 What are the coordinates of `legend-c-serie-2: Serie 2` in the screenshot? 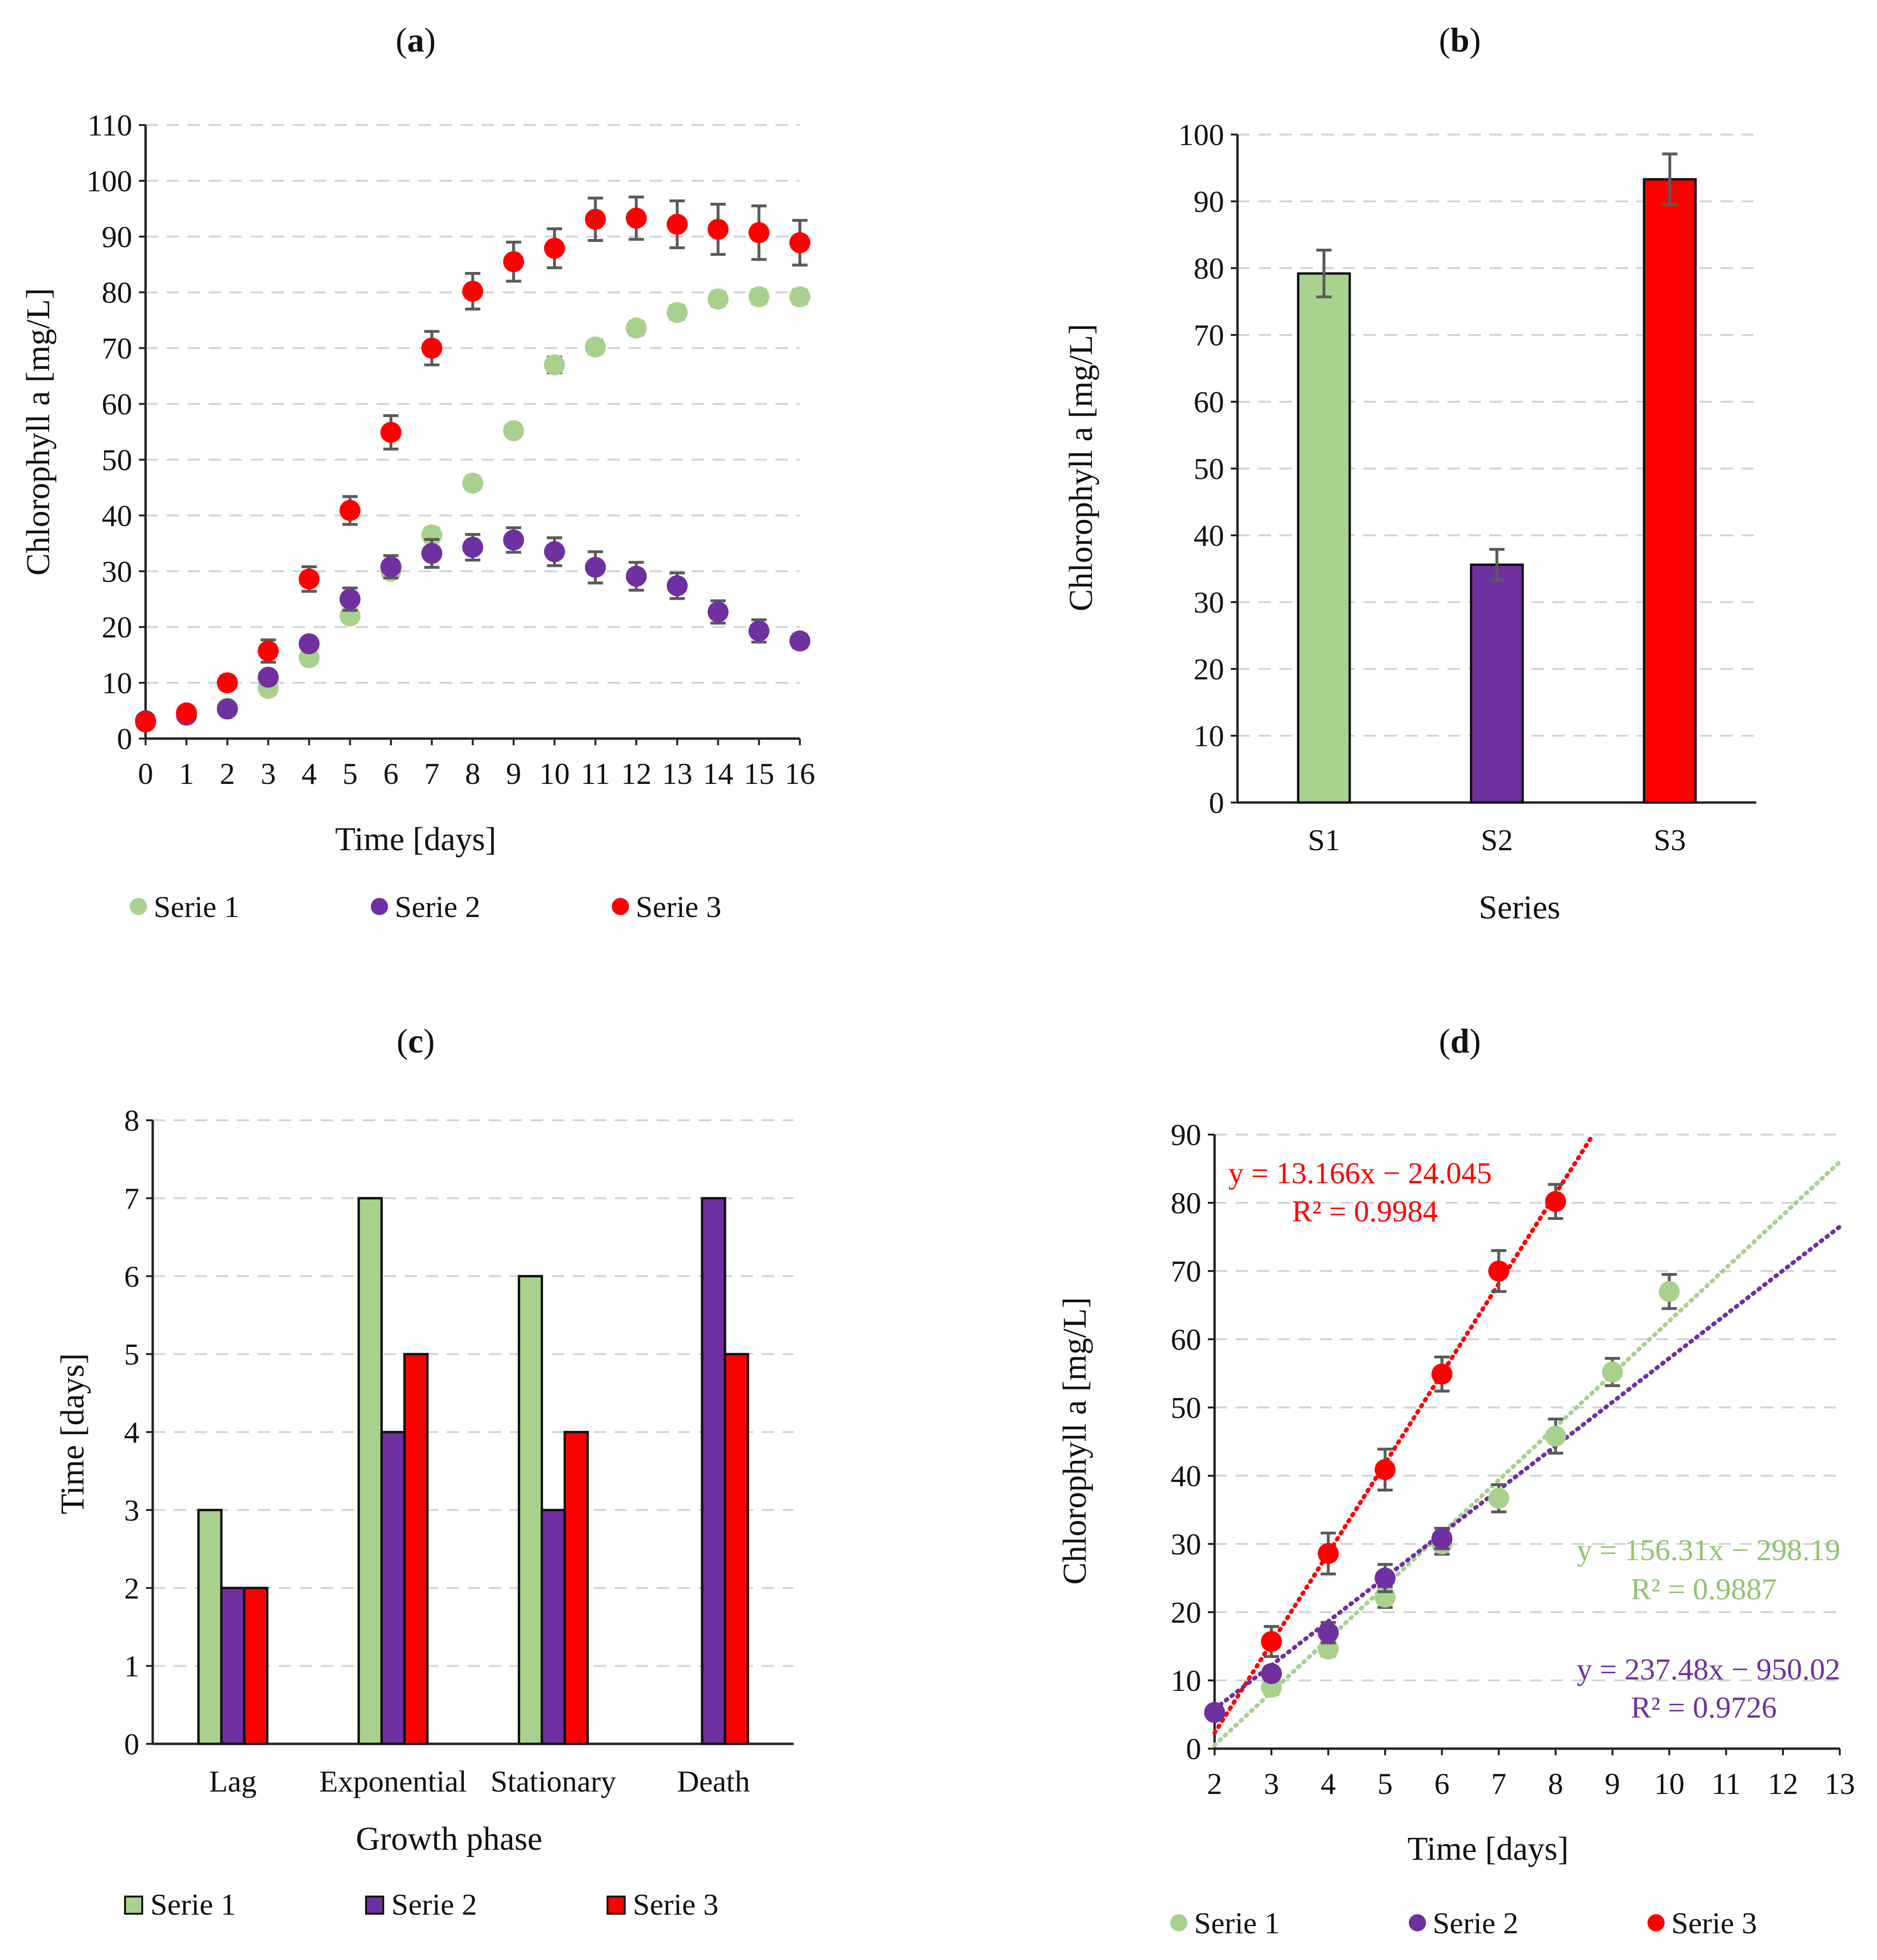 It's located at (434, 1904).